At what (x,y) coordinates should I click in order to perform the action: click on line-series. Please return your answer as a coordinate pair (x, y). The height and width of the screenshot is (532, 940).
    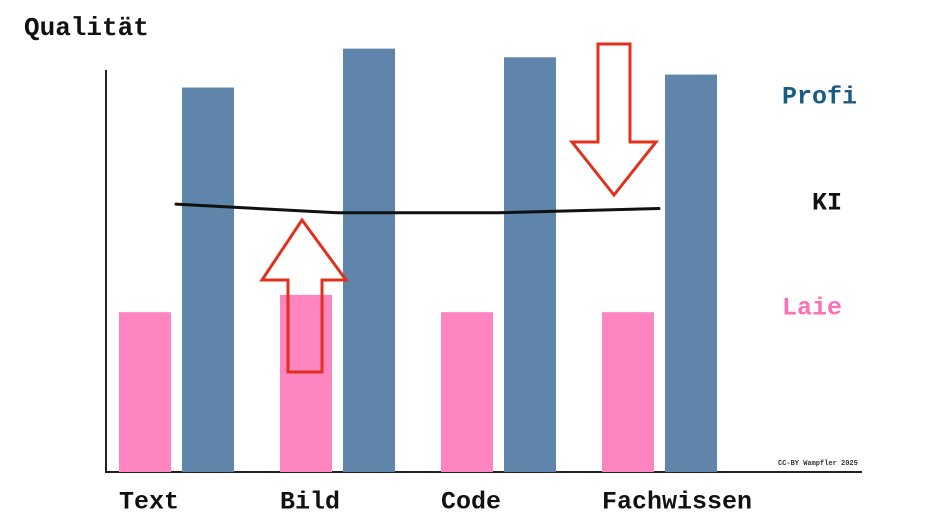
    Looking at the image, I should click on (417, 208).